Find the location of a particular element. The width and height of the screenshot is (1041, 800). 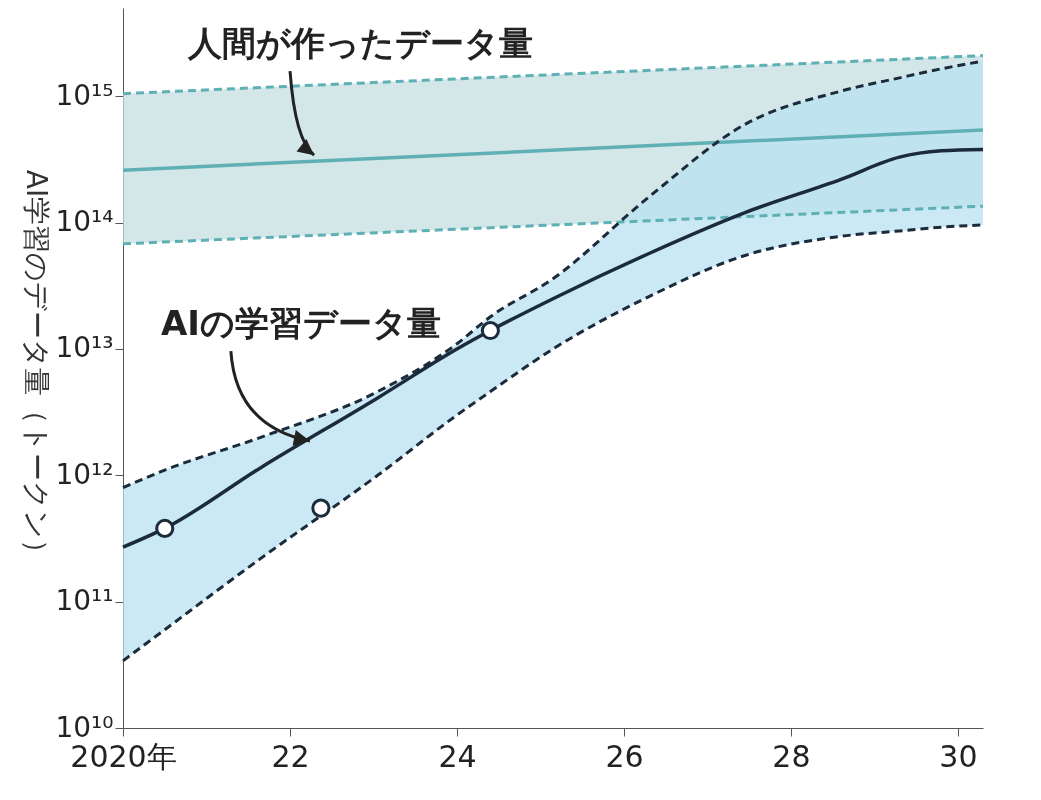

x-tick-label: 24 is located at coordinates (457, 756).